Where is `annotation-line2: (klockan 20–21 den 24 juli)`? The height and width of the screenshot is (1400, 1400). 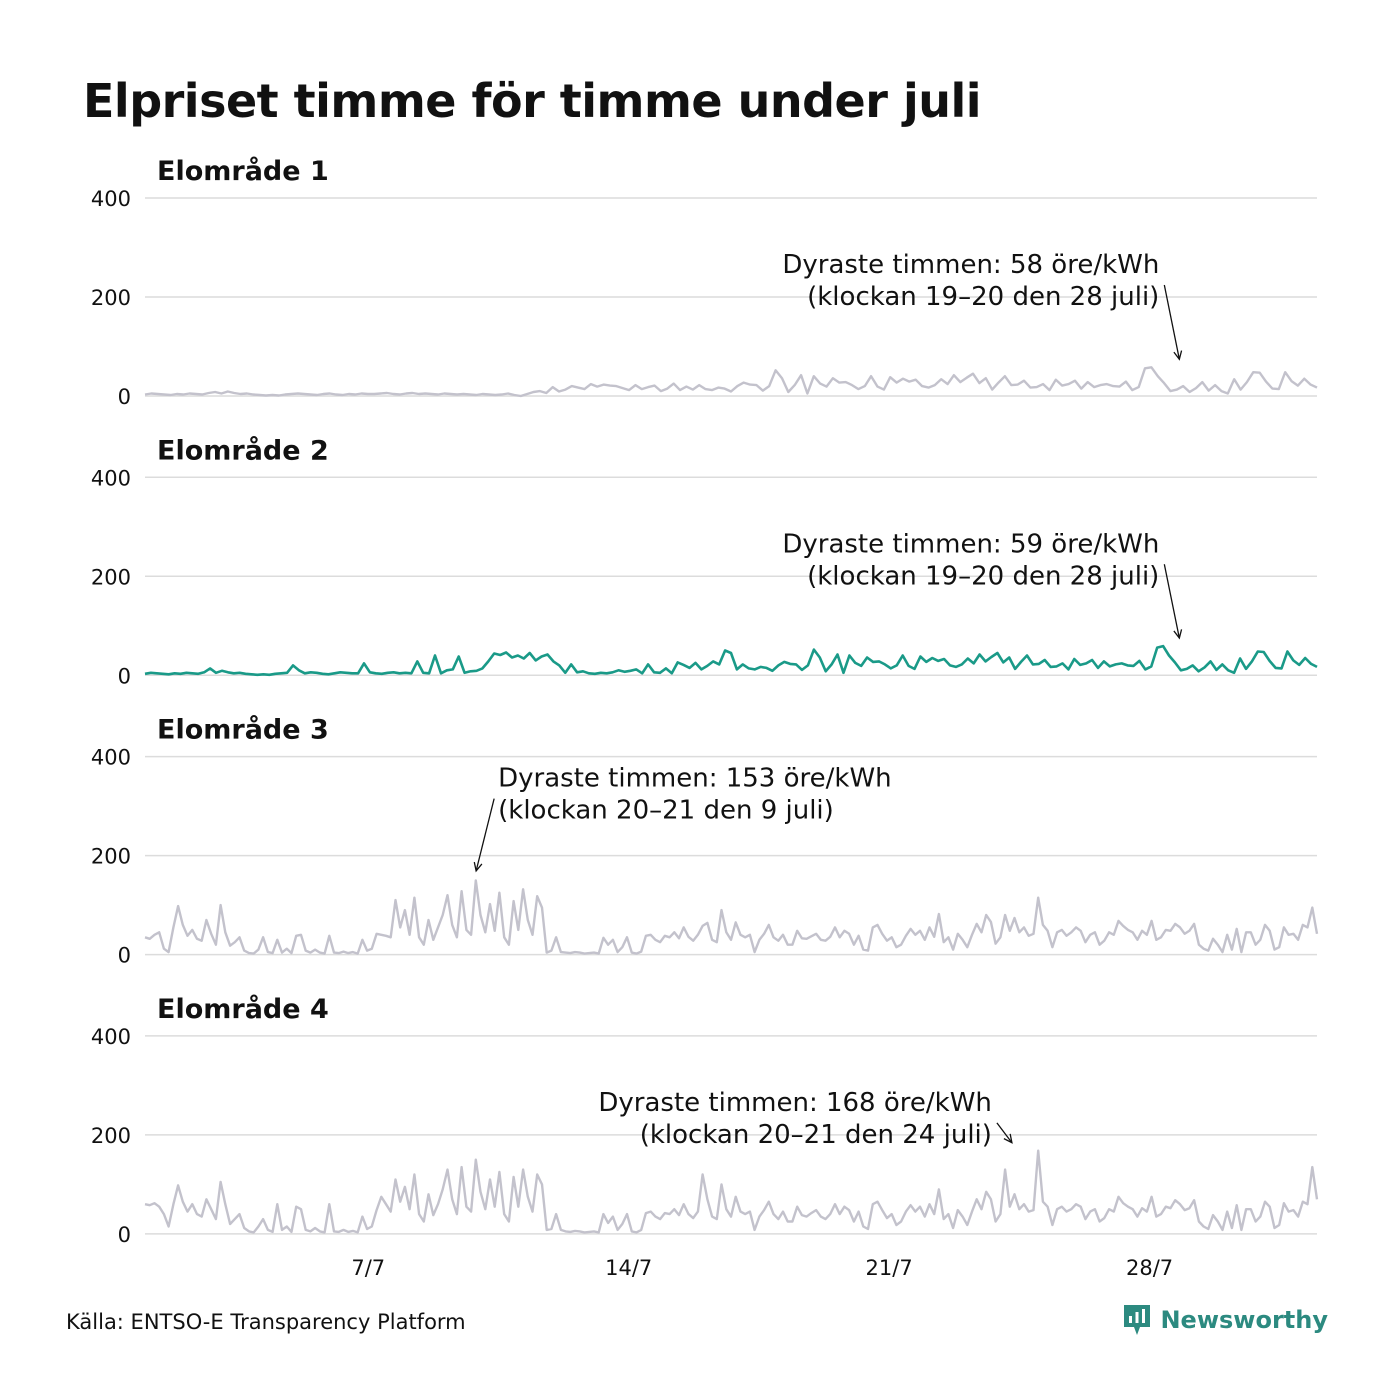
annotation-line2: (klockan 20–21 den 24 juli) is located at coordinates (816, 1135).